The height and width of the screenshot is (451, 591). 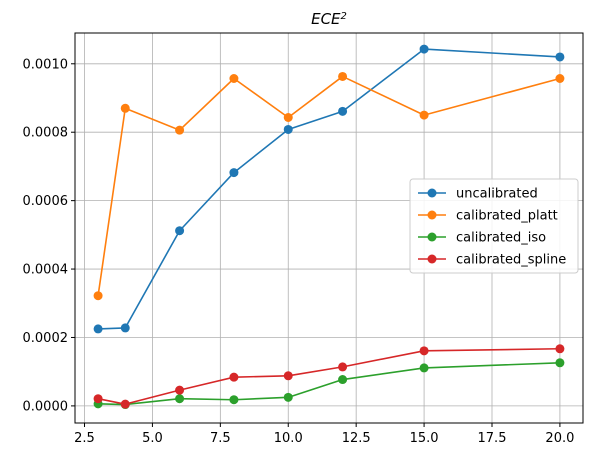 I want to click on y-tick-label: 0.0002, so click(x=46, y=338).